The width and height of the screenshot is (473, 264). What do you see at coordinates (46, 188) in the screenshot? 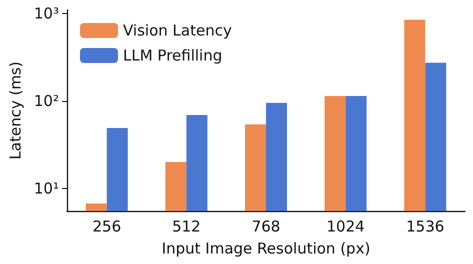
I see `y-tick-label: 10¹` at bounding box center [46, 188].